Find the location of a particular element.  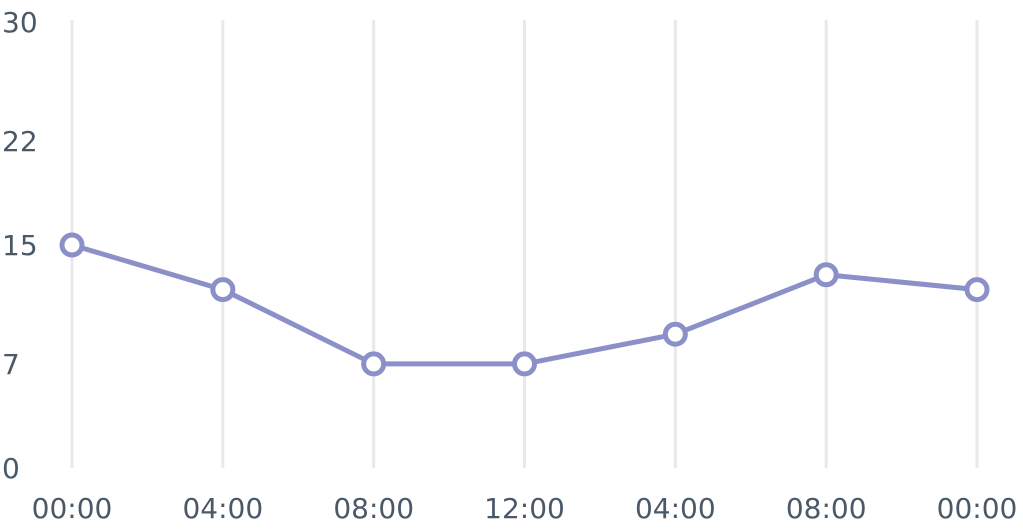

y-tick-label: 30 is located at coordinates (20, 22).